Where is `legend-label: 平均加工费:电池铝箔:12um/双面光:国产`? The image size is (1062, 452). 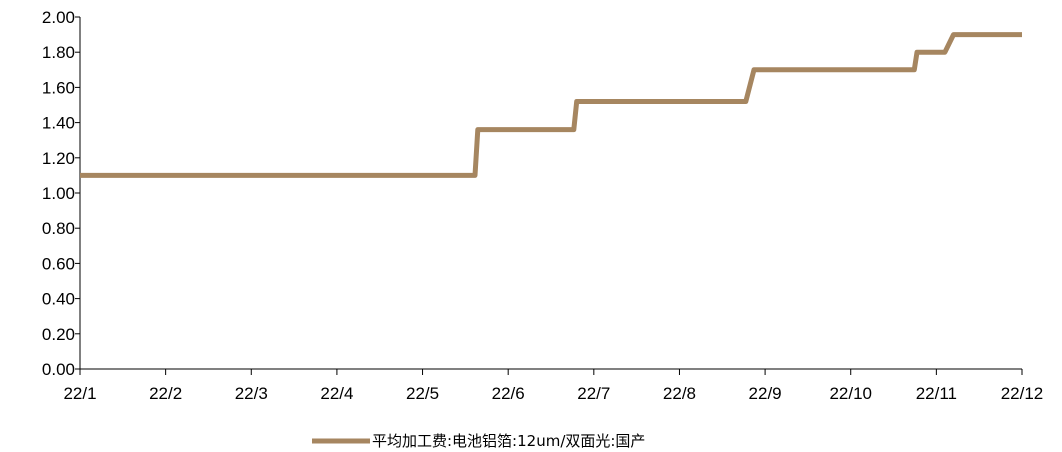 legend-label: 平均加工费:电池铝箔:12um/双面光:国产 is located at coordinates (508, 441).